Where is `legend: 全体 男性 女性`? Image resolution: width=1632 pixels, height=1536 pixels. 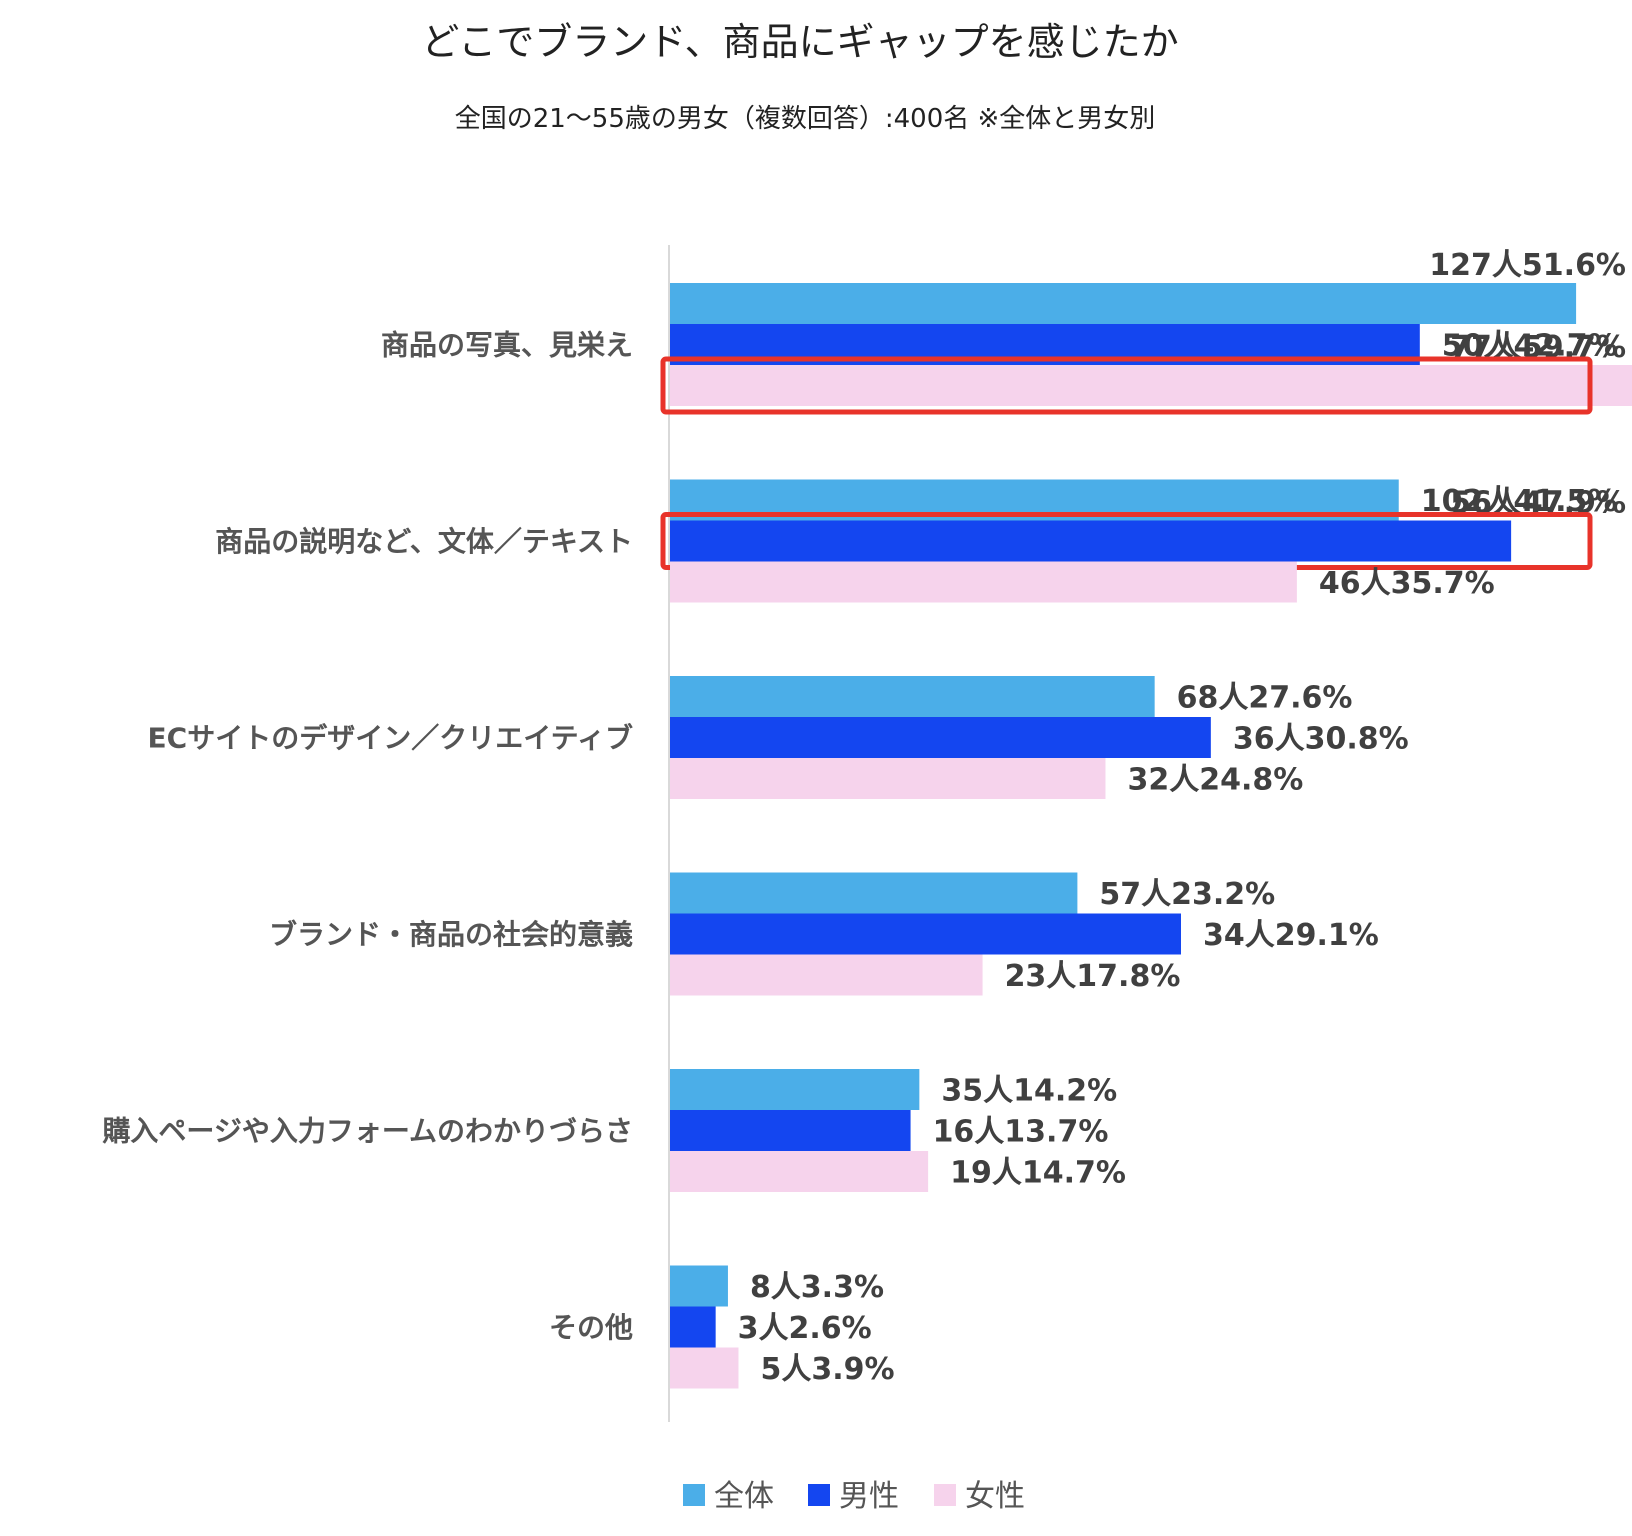
legend: 全体 男性 女性 is located at coordinates (854, 1496).